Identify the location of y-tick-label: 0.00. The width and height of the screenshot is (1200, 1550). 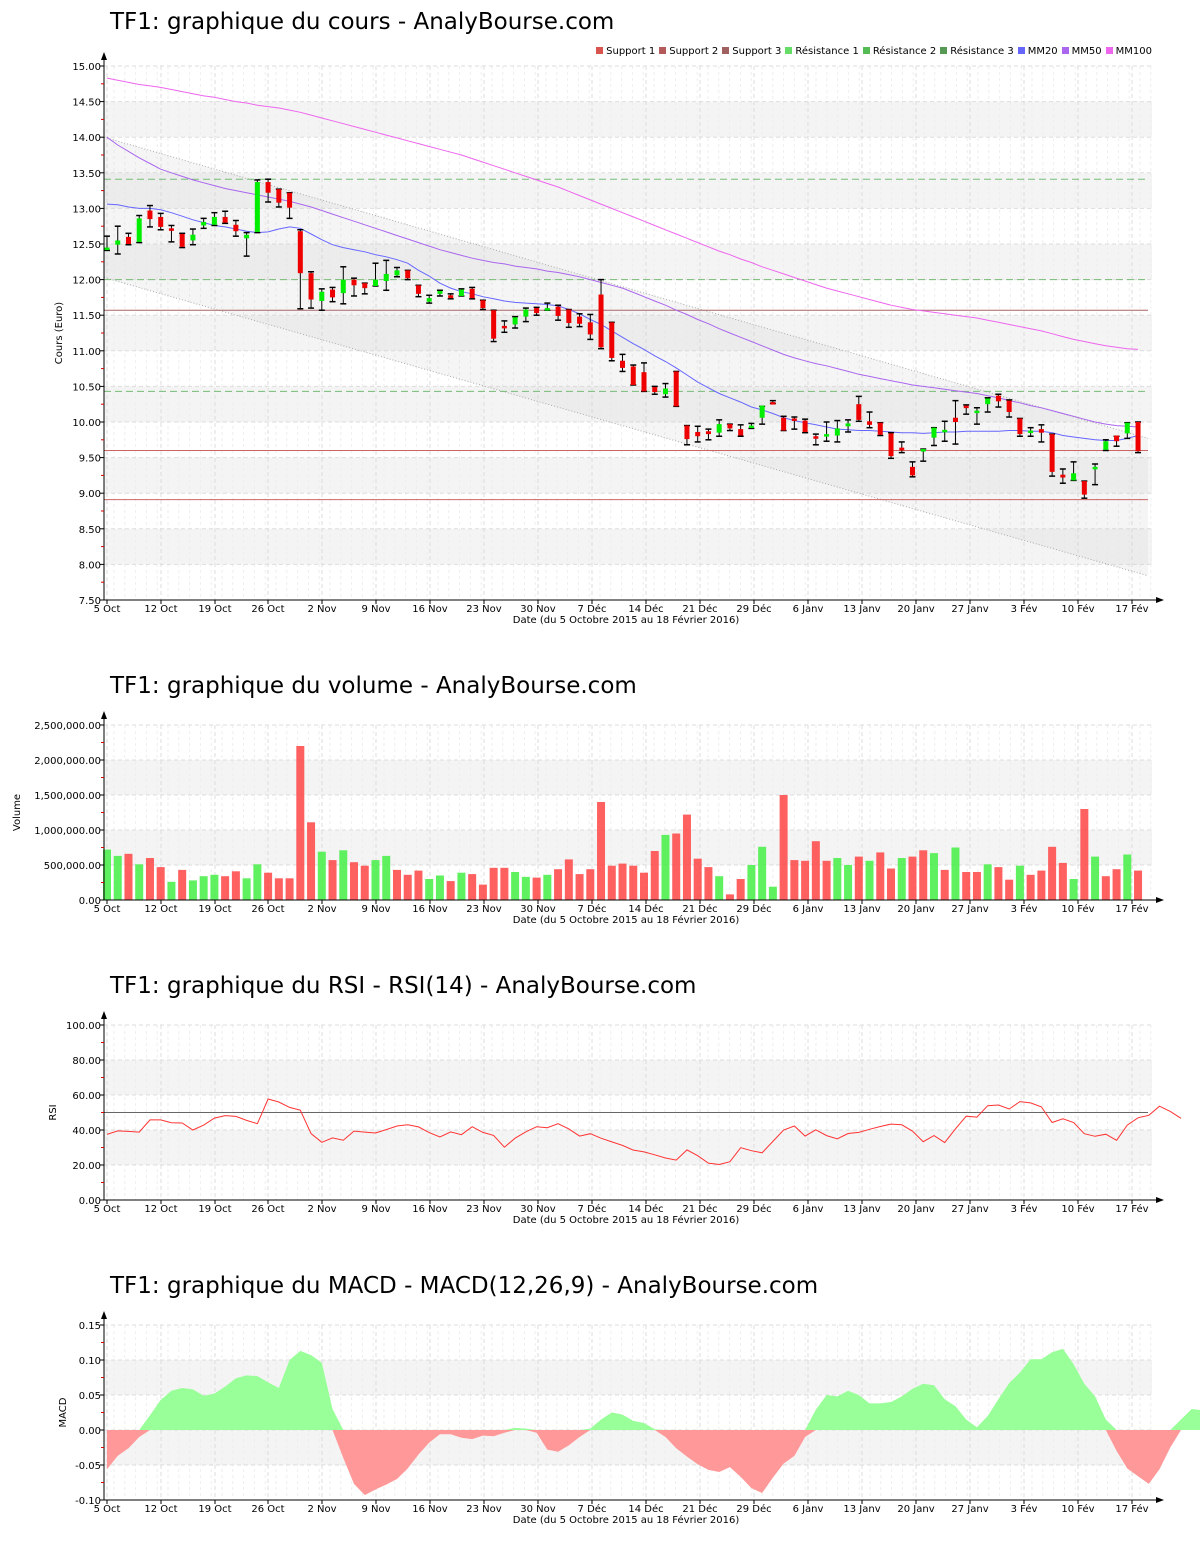
(90, 1201).